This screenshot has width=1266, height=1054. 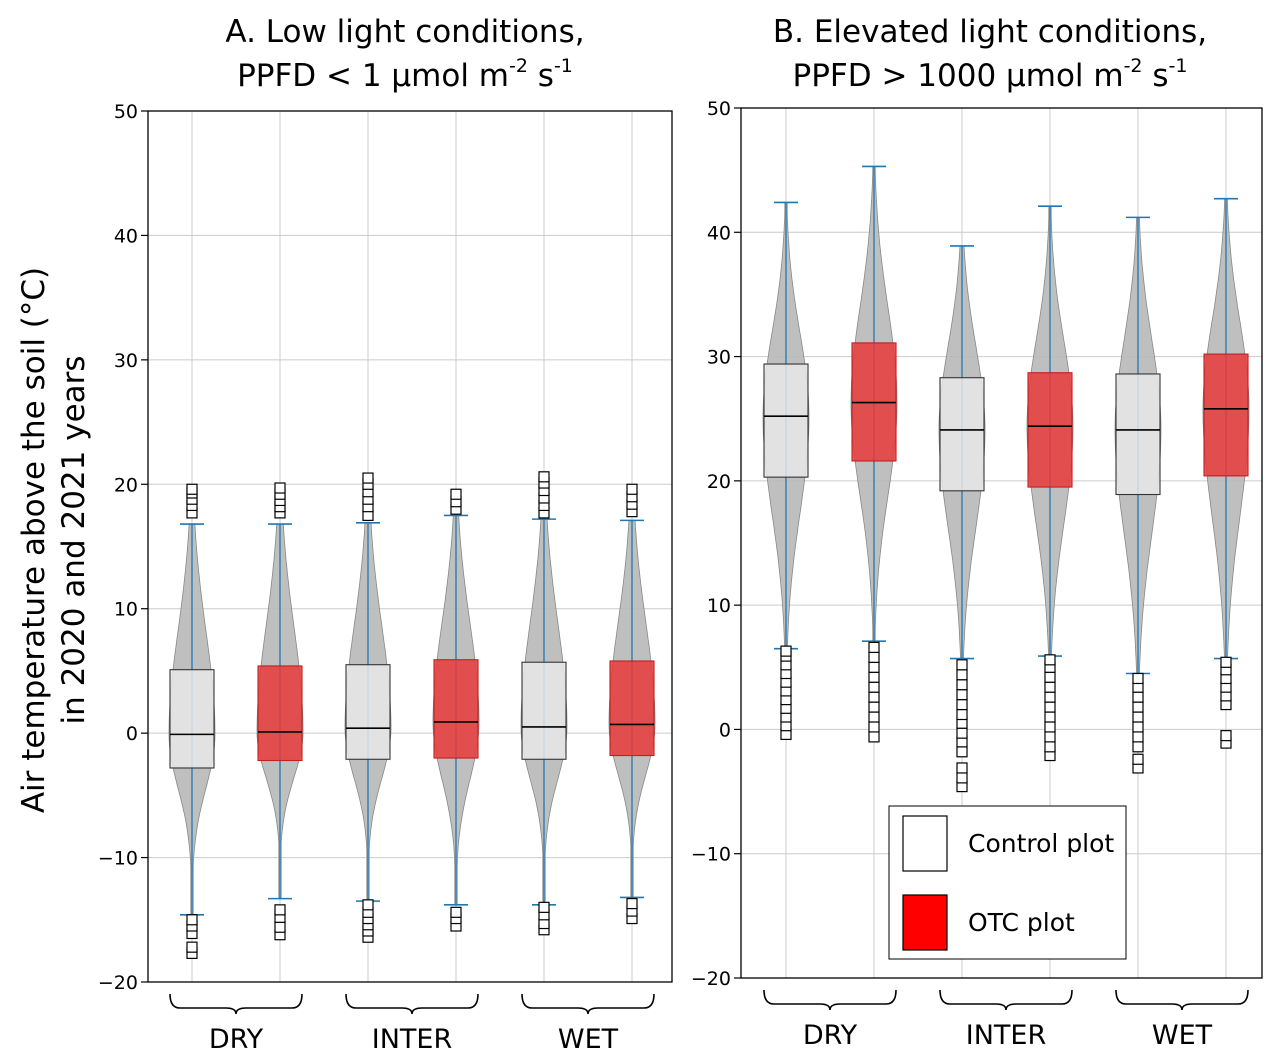 I want to click on group-brace-wet, so click(x=1182, y=1000).